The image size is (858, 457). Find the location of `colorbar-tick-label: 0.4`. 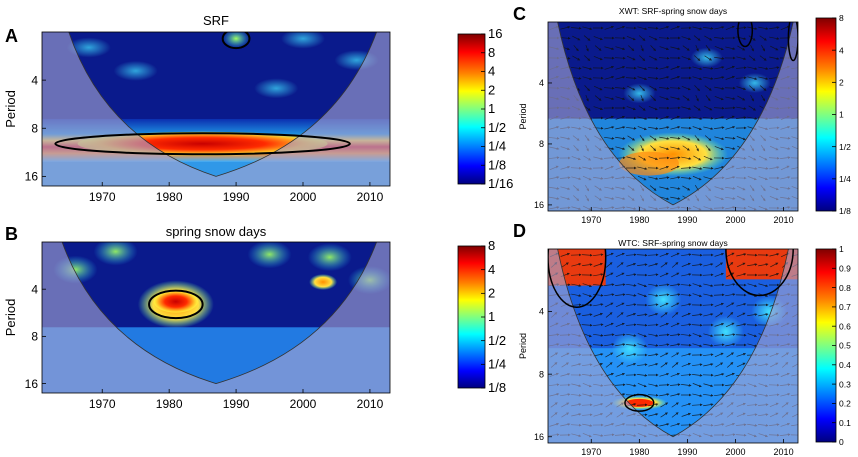

colorbar-tick-label: 0.4 is located at coordinates (845, 365).